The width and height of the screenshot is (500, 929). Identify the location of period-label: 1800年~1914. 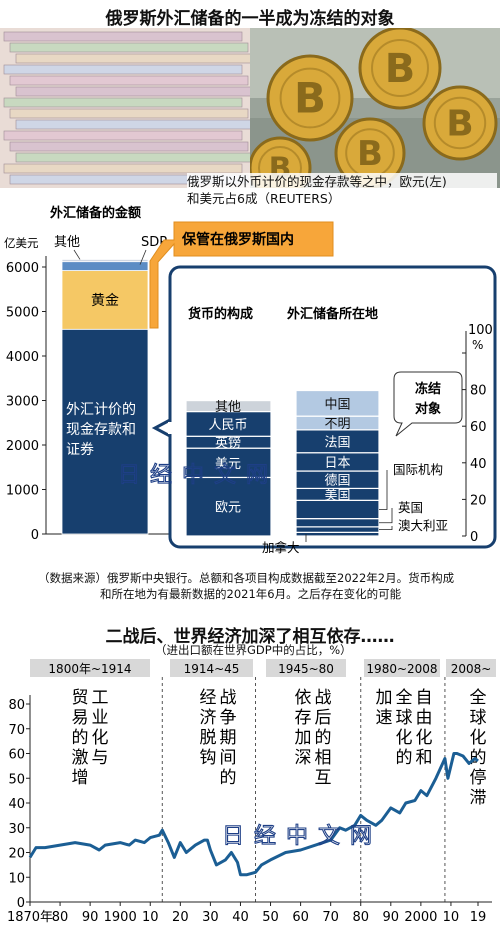
(89, 669).